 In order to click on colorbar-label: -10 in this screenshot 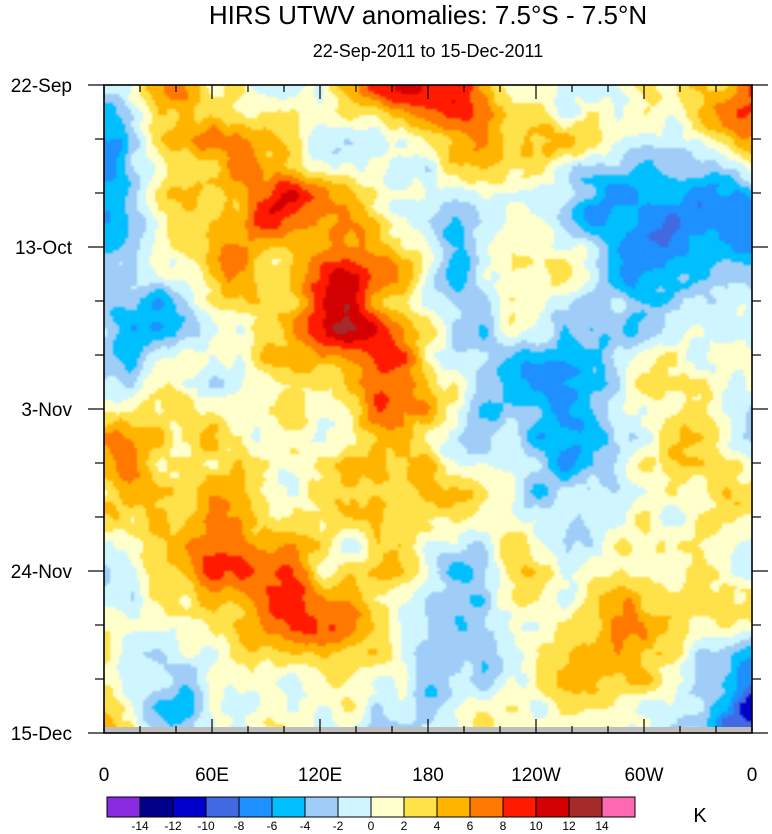, I will do `click(206, 826)`.